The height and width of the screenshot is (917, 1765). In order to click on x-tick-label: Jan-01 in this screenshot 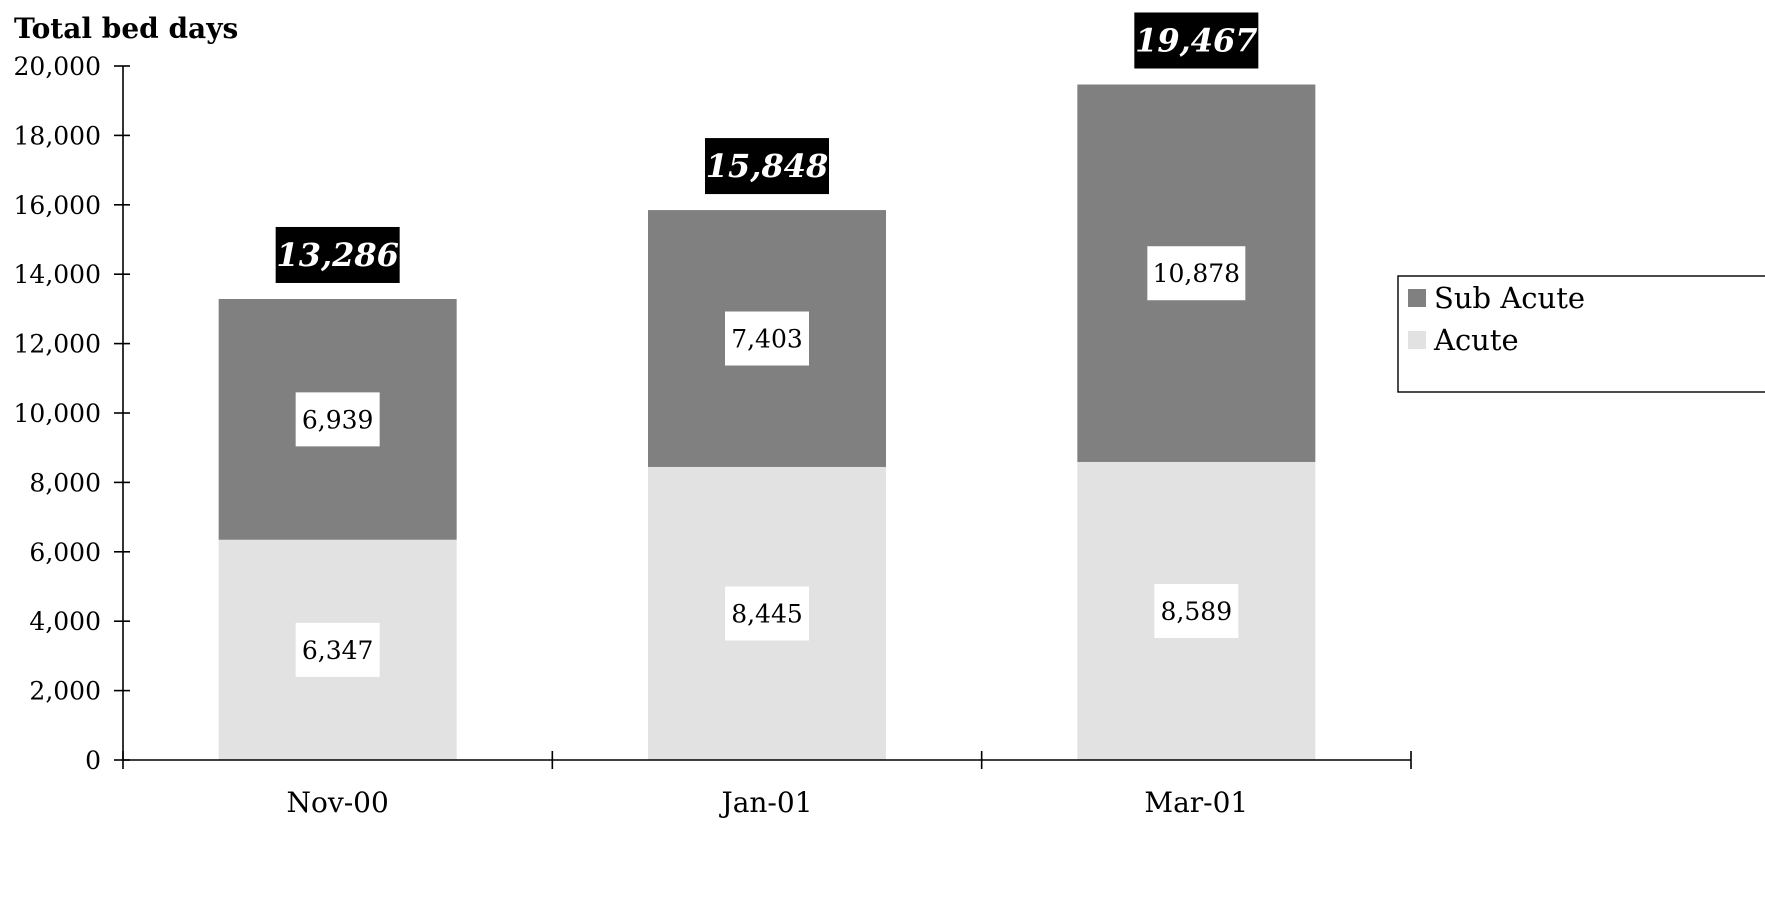, I will do `click(765, 802)`.